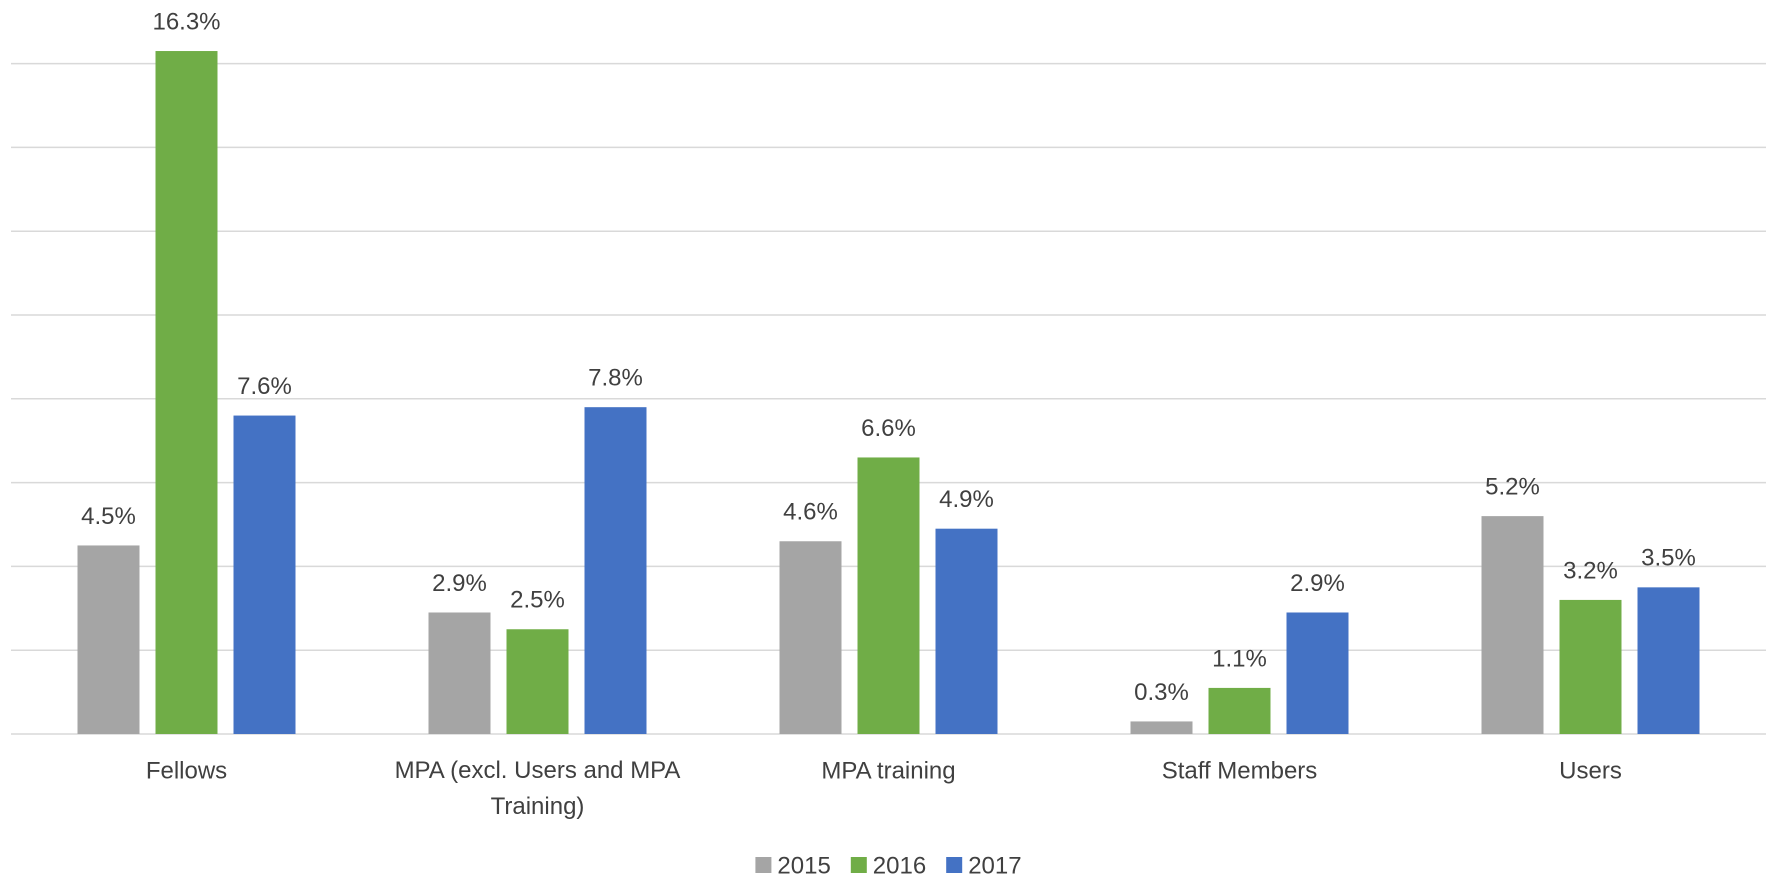 This screenshot has width=1766, height=880. What do you see at coordinates (186, 770) in the screenshot?
I see `x-tick-label: Fellows` at bounding box center [186, 770].